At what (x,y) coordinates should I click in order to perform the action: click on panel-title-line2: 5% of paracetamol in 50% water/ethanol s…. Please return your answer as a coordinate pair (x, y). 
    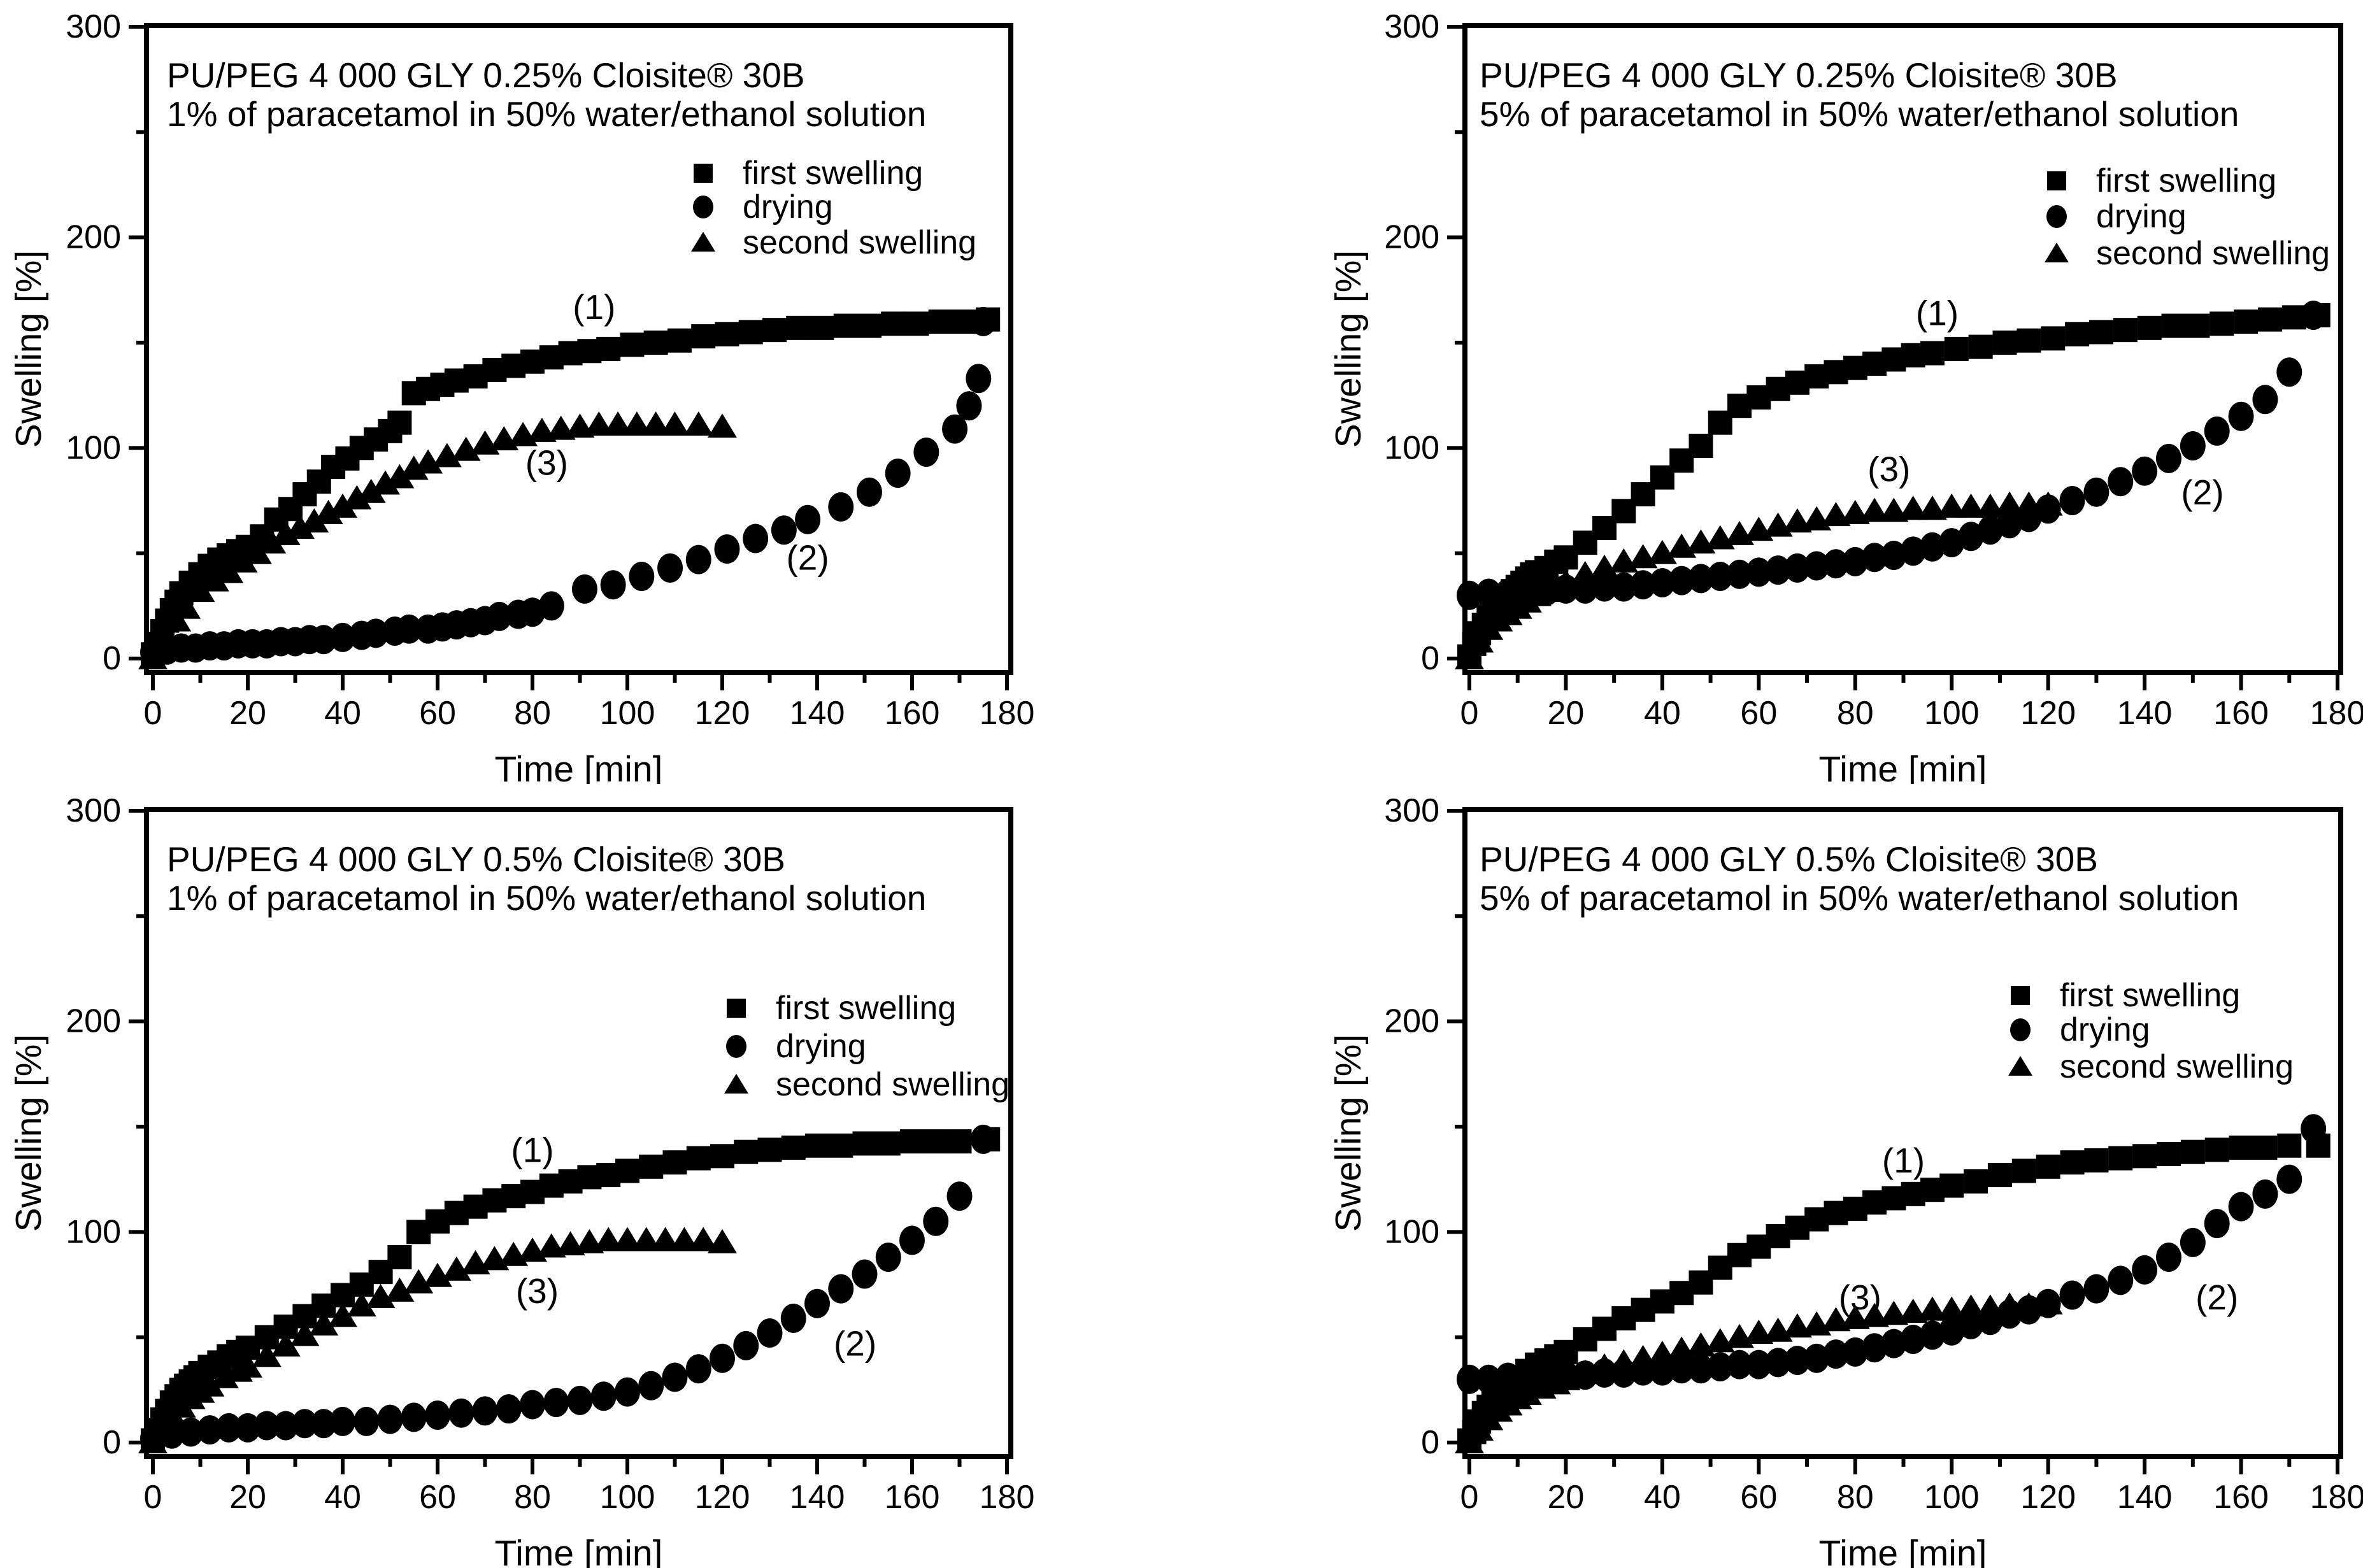
    Looking at the image, I should click on (1859, 114).